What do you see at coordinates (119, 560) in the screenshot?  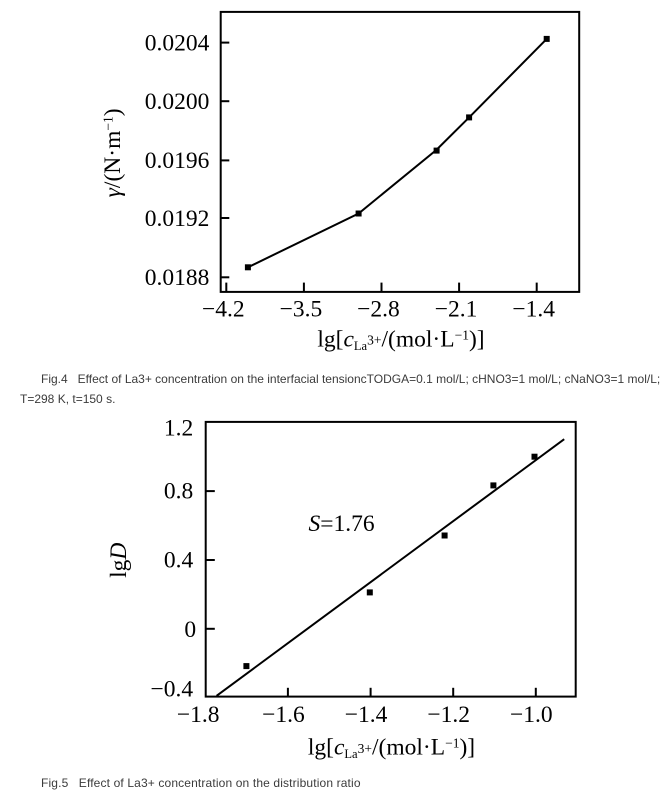 I see `svg-text: lgD` at bounding box center [119, 560].